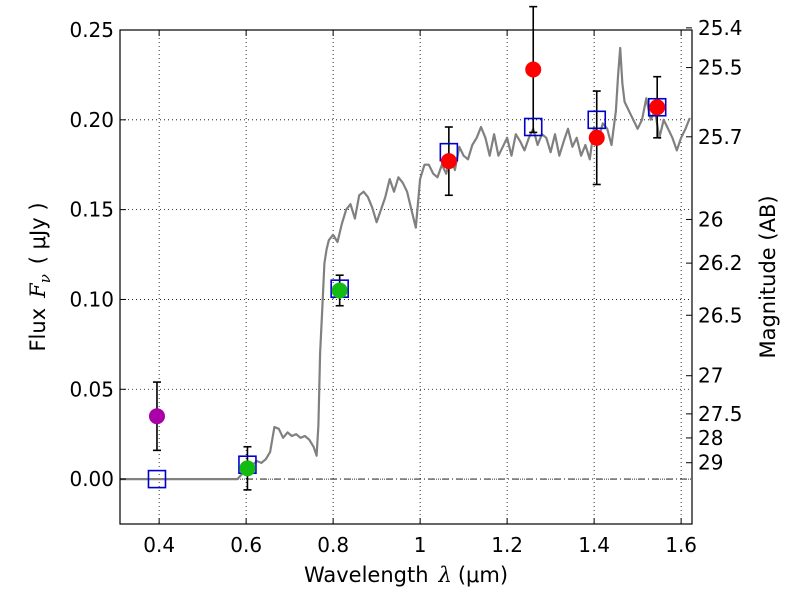 This screenshot has width=800, height=600. What do you see at coordinates (157, 435) in the screenshot?
I see `photometry-band-0.40` at bounding box center [157, 435].